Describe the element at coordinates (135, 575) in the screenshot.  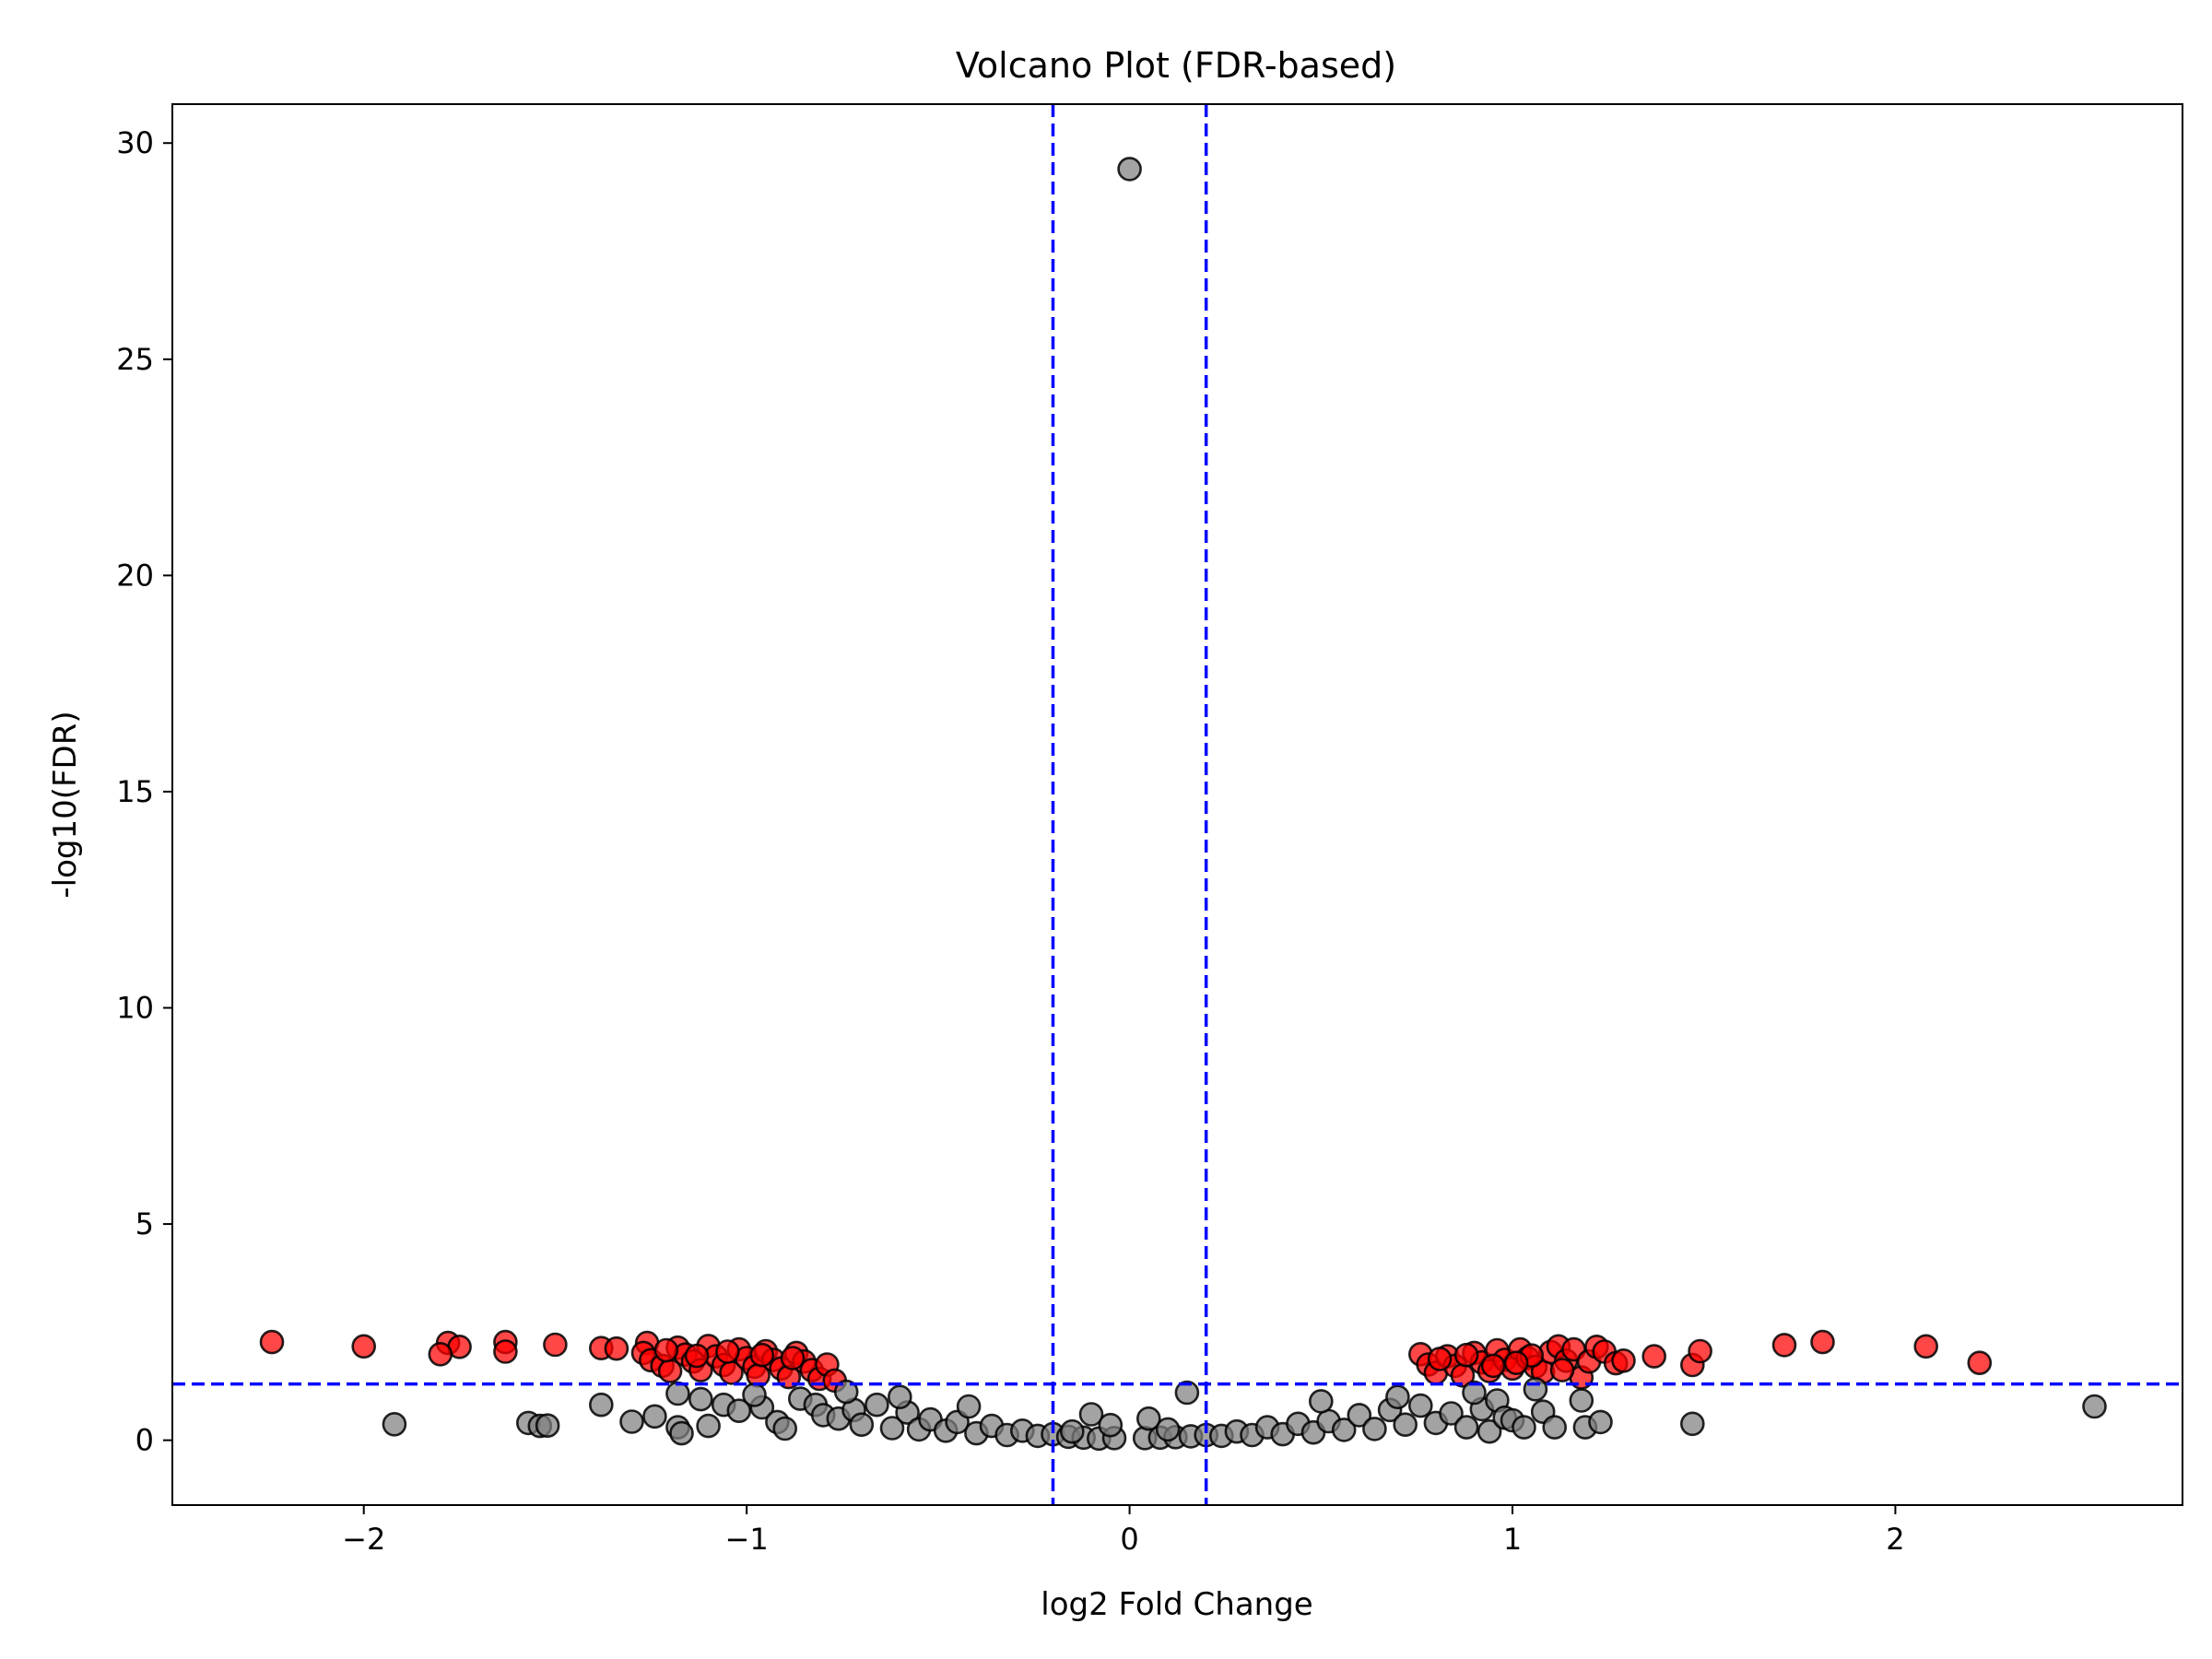
I see `y-tick-label: 20` at that location.